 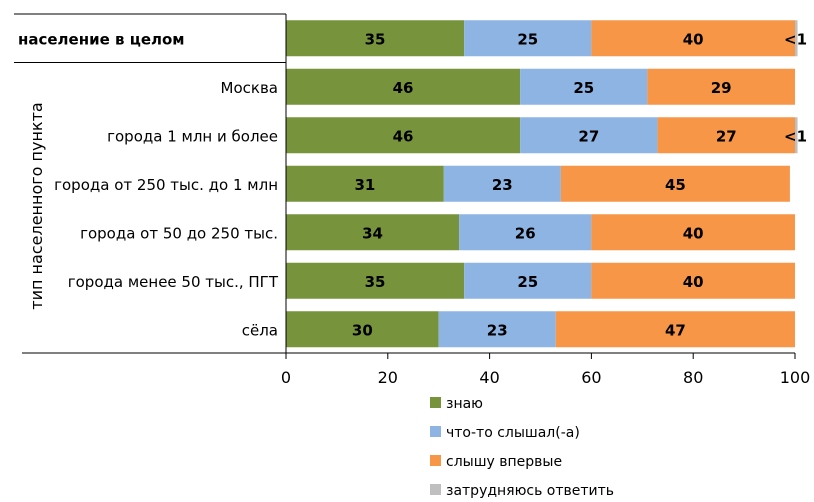 What do you see at coordinates (545, 370) in the screenshot?
I see `x-axis-ticks: 0 20 40 60 80 100` at bounding box center [545, 370].